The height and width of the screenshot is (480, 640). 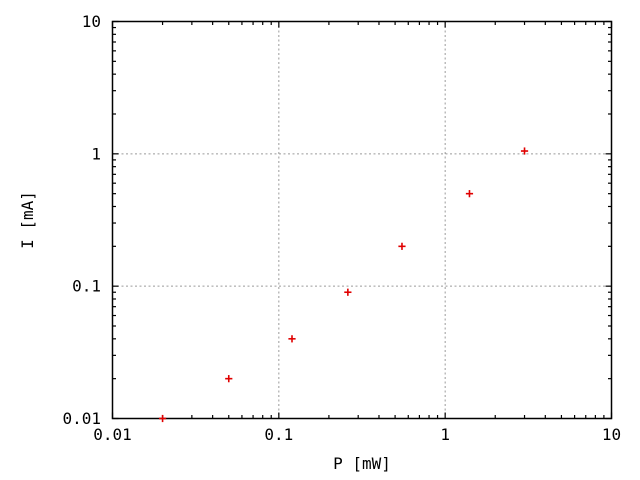 What do you see at coordinates (86, 286) in the screenshot?
I see `y-tick-label: 0.1` at bounding box center [86, 286].